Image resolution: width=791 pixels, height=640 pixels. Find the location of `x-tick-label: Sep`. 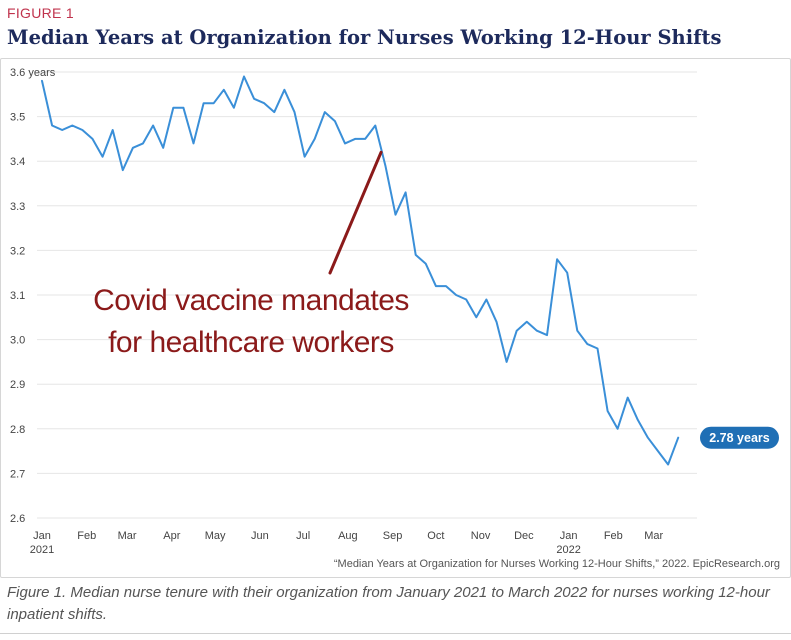

x-tick-label: Sep is located at coordinates (393, 536).